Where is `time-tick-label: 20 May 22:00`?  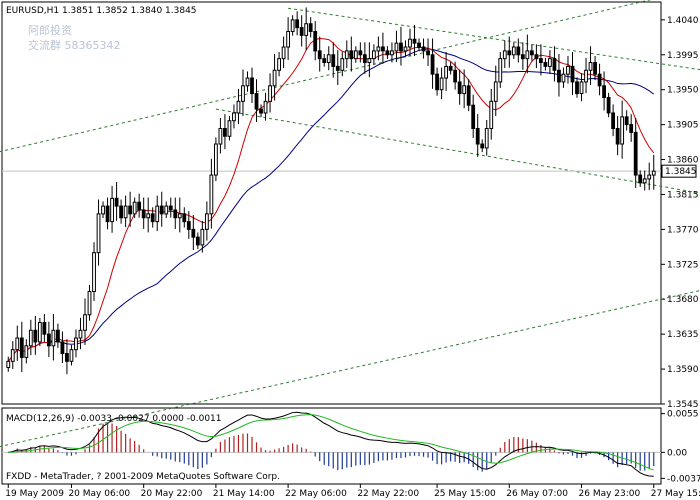 time-tick-label: 20 May 22:00 is located at coordinates (172, 494).